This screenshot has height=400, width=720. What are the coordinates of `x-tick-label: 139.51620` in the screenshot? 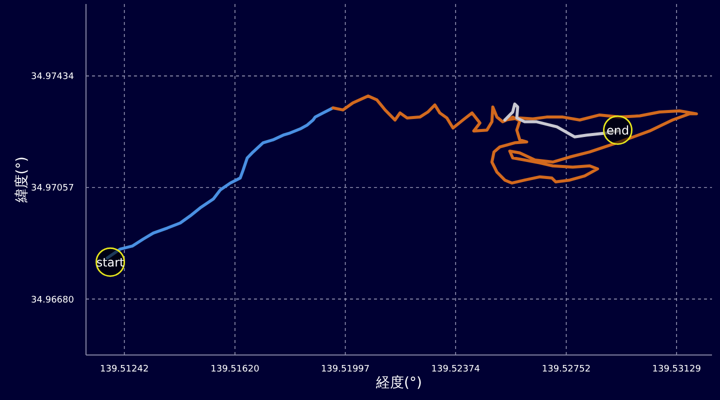 It's located at (235, 369).